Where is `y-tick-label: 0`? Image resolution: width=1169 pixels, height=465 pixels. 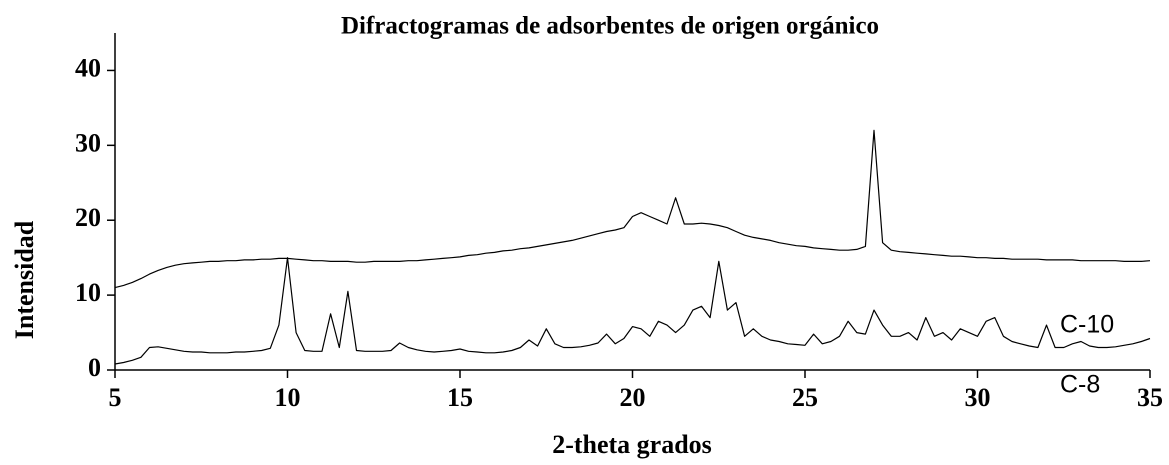
y-tick-label: 0 is located at coordinates (94, 367).